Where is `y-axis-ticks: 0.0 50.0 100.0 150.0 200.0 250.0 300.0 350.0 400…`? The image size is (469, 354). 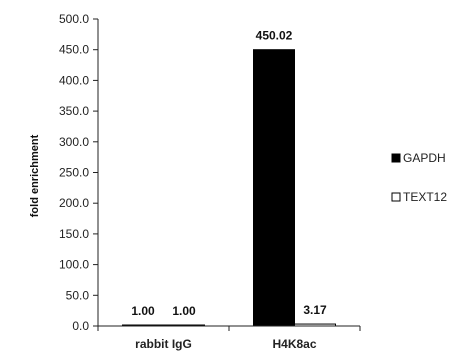
y-axis-ticks: 0.0 50.0 100.0 150.0 200.0 250.0 300.0 350.0 400… is located at coordinates (78, 172).